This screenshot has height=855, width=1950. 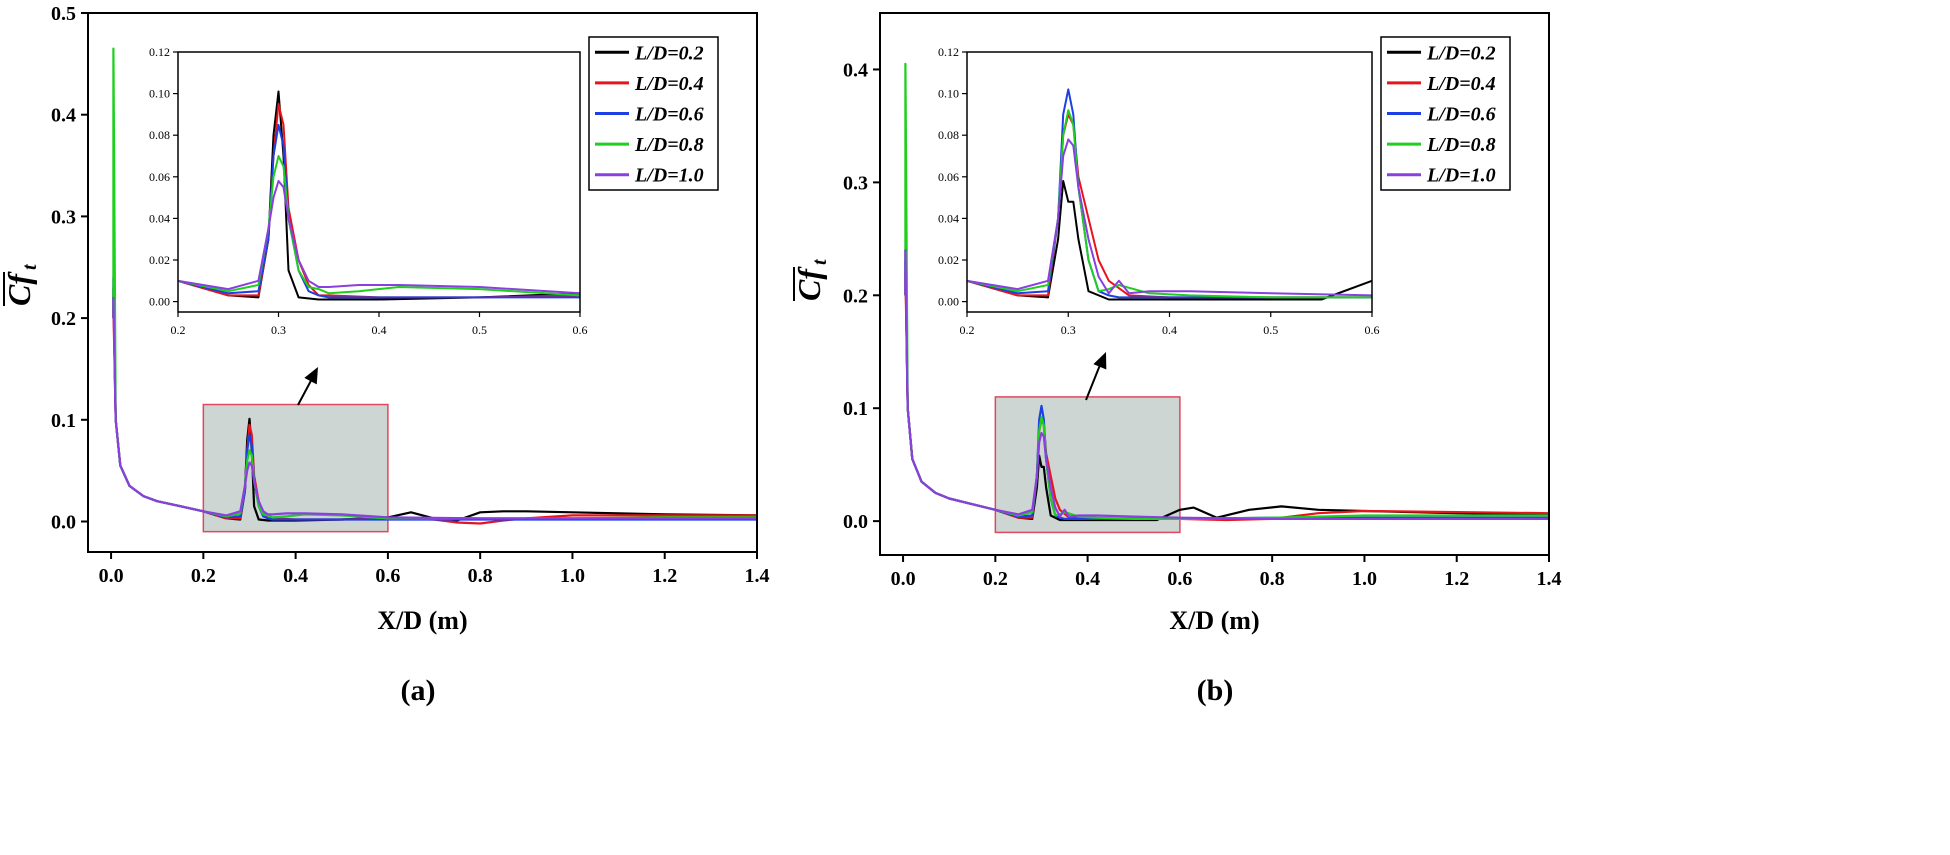 I want to click on zoom-arrow-shaft, so click(x=1094, y=380).